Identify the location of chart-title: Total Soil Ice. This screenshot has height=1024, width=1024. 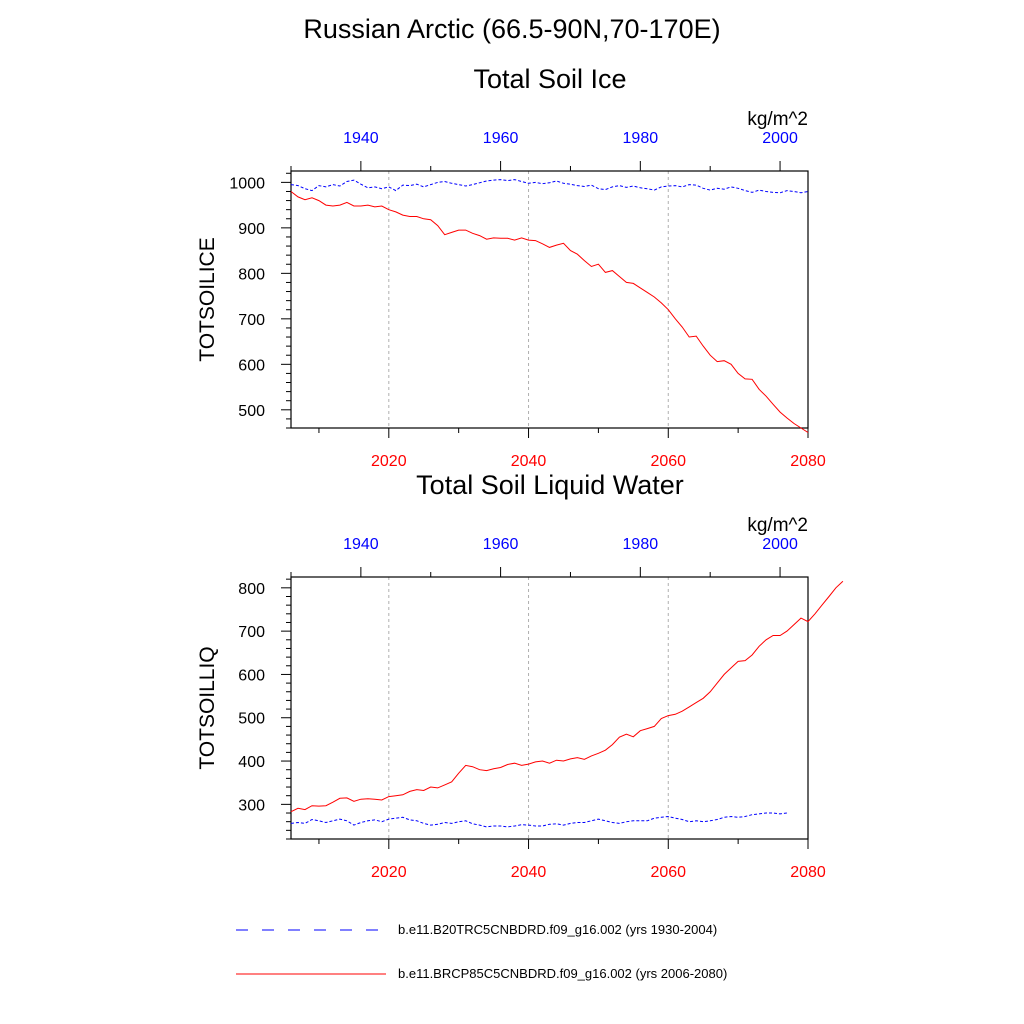
(549, 79).